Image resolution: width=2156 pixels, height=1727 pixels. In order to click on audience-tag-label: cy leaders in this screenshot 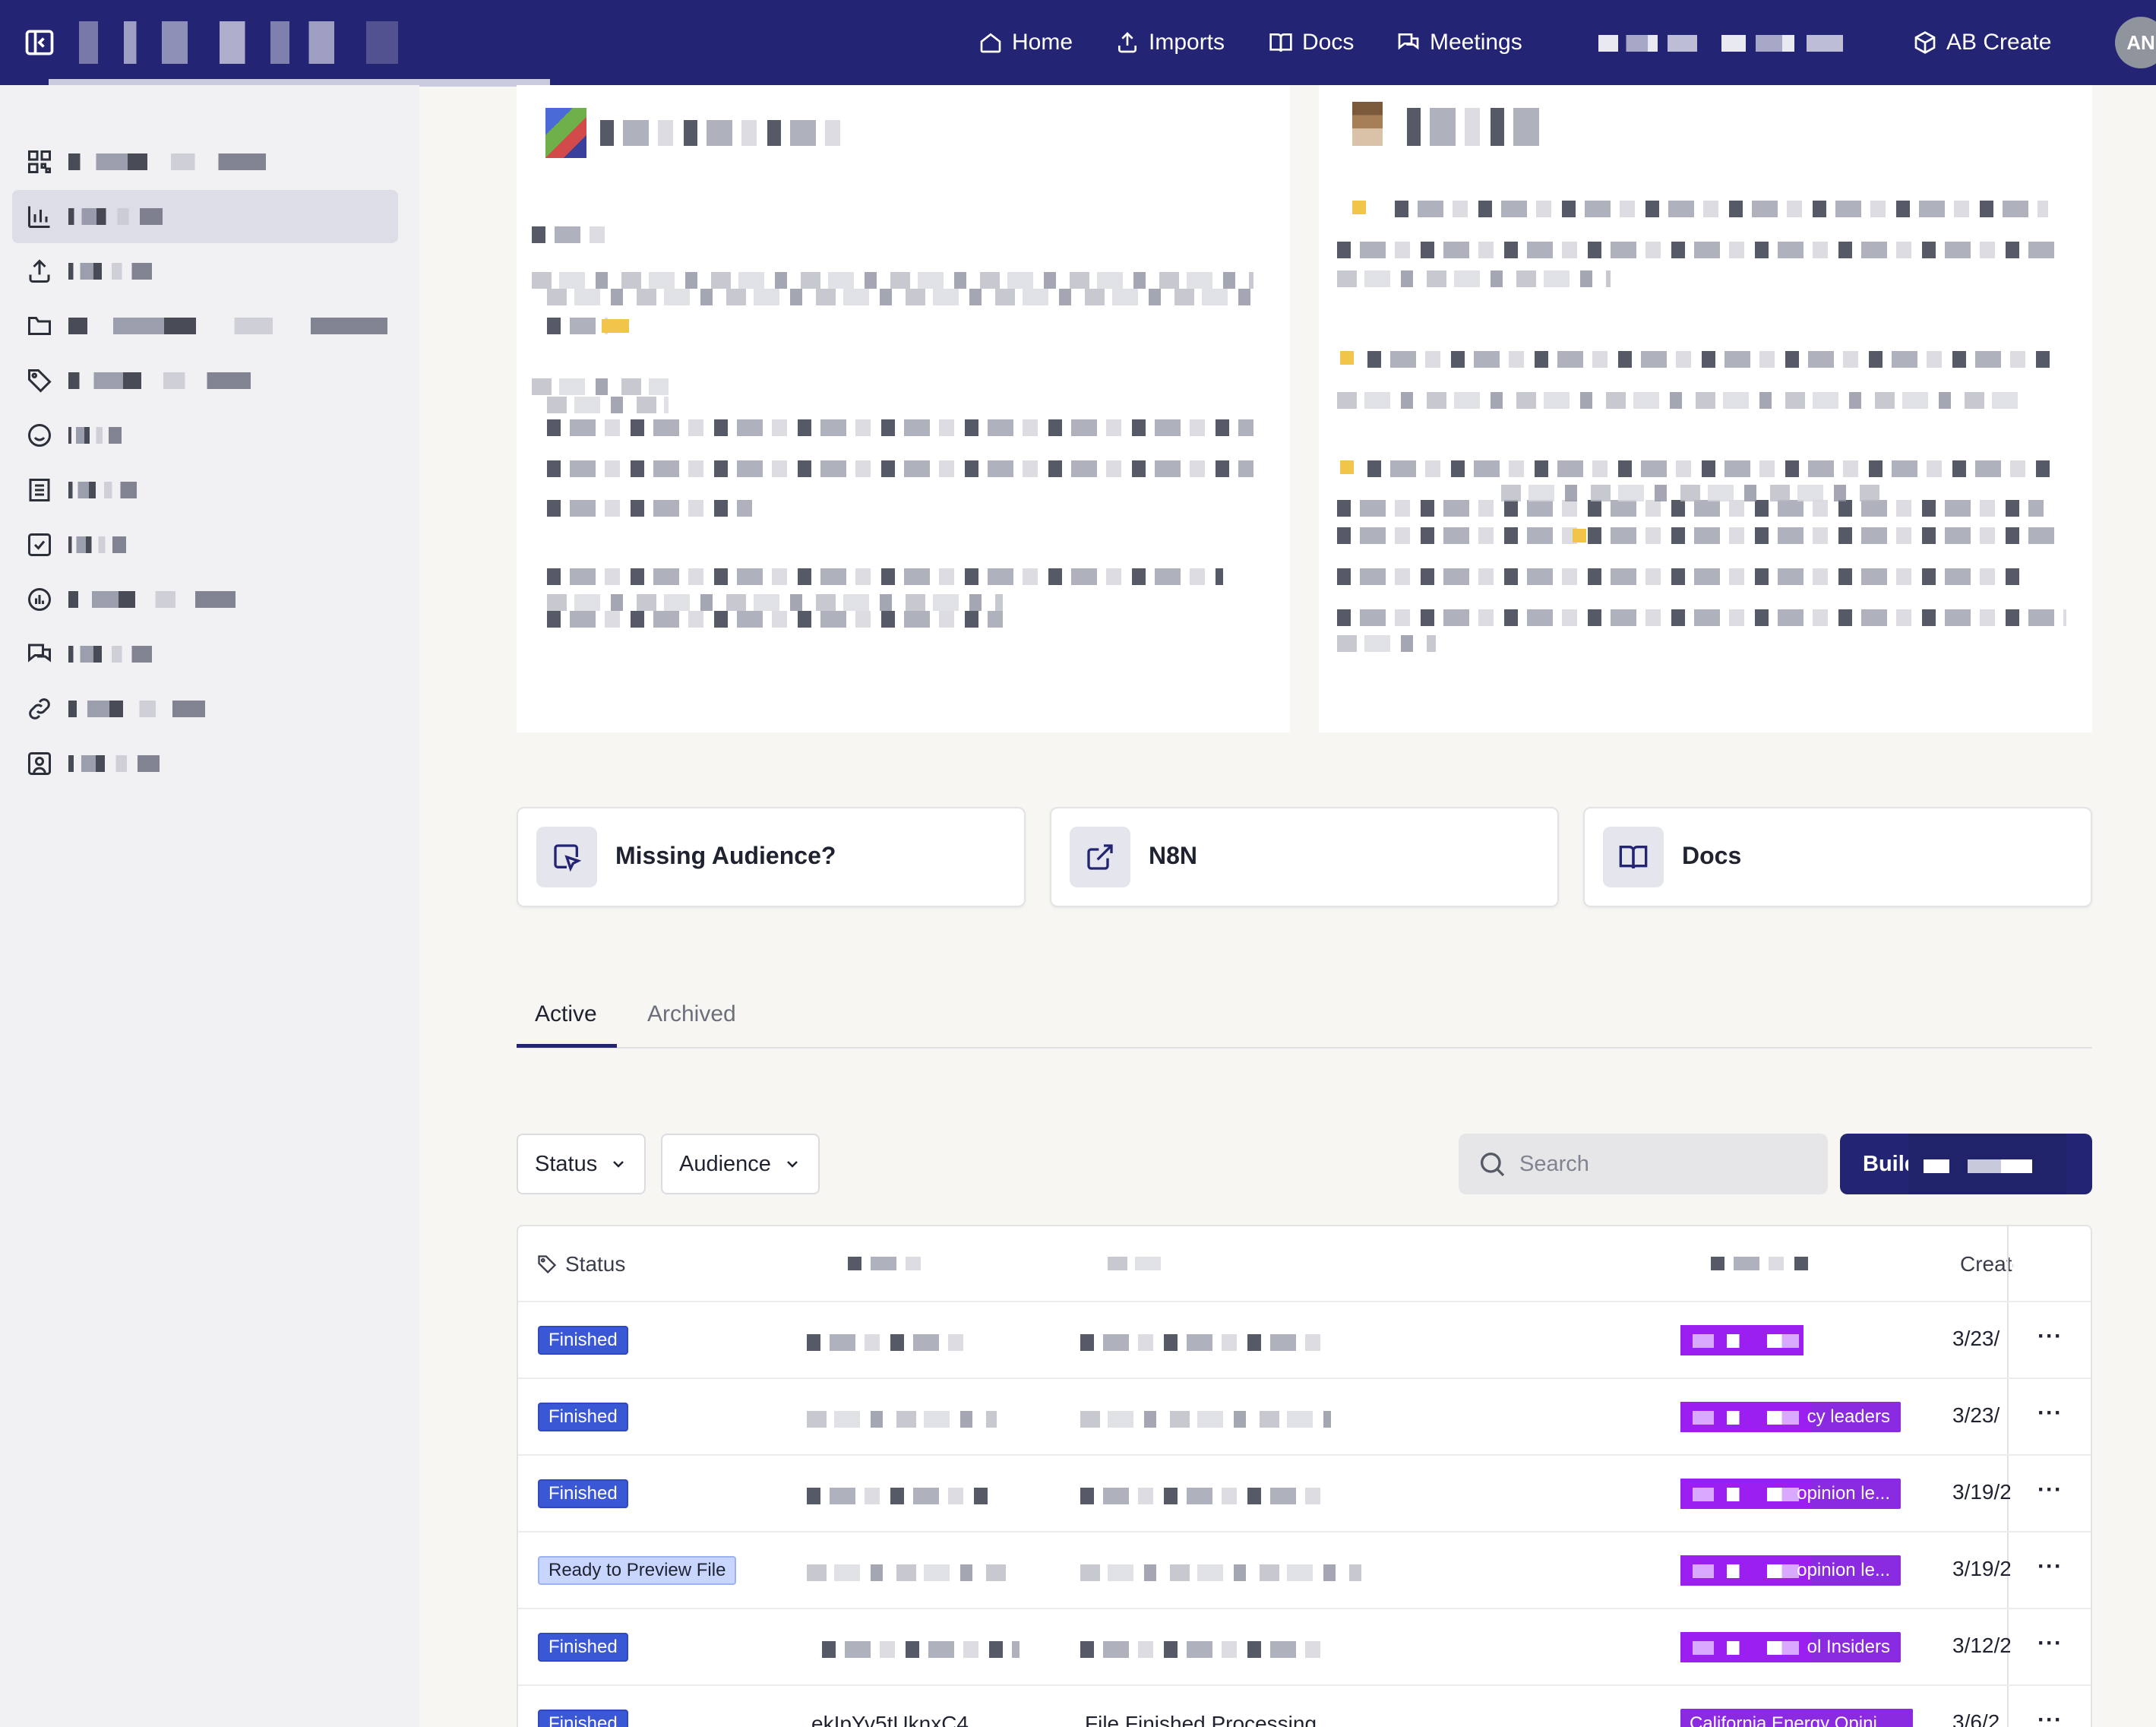, I will do `click(1849, 1416)`.